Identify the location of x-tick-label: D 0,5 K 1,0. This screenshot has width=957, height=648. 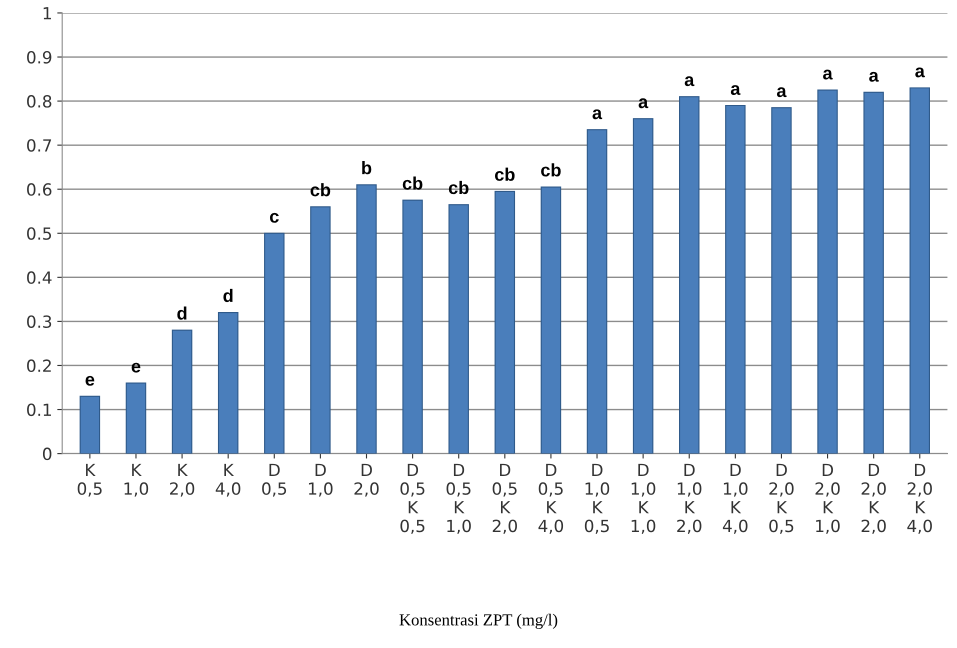
(458, 499).